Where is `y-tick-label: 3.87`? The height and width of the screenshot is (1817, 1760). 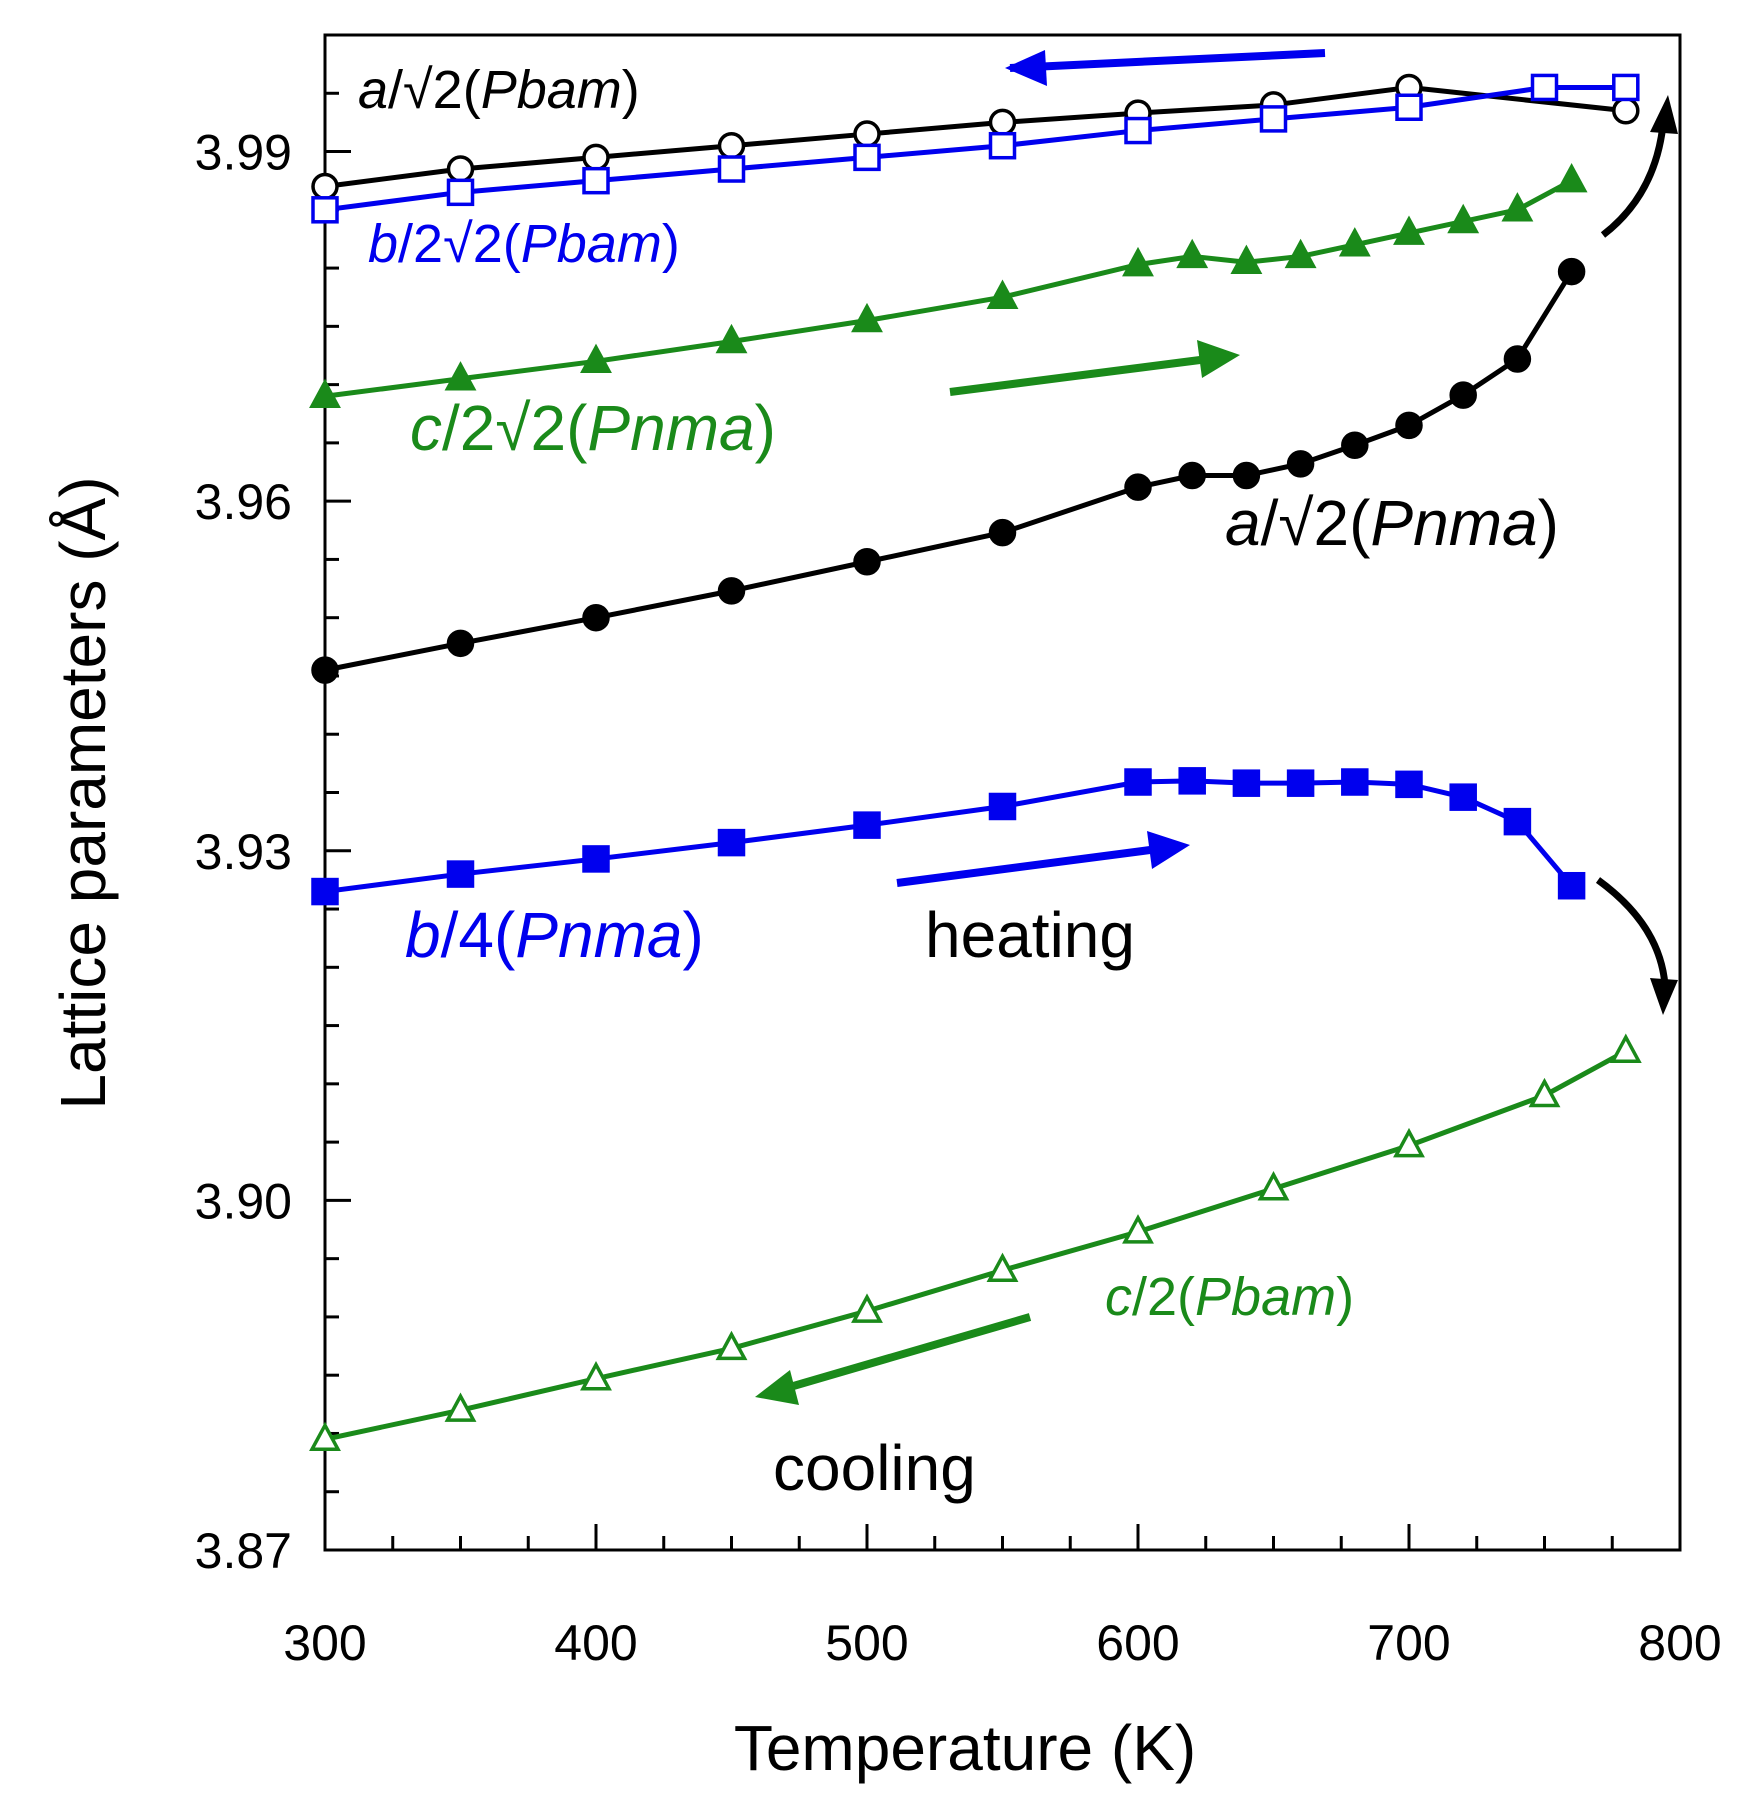
y-tick-label: 3.87 is located at coordinates (243, 1551).